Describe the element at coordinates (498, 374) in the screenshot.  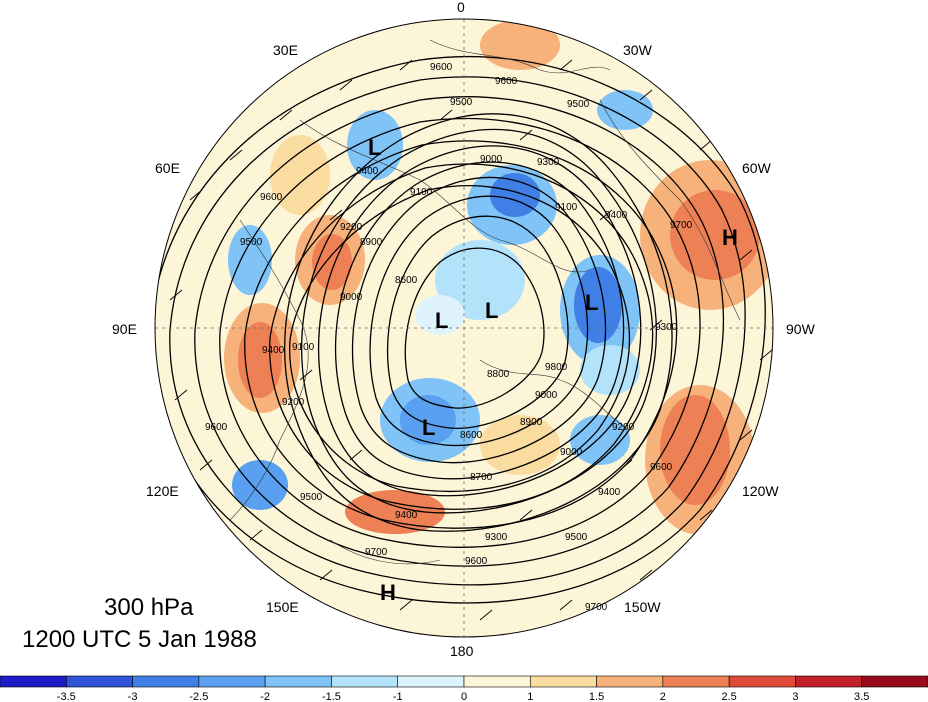
I see `contour-label: 8800` at that location.